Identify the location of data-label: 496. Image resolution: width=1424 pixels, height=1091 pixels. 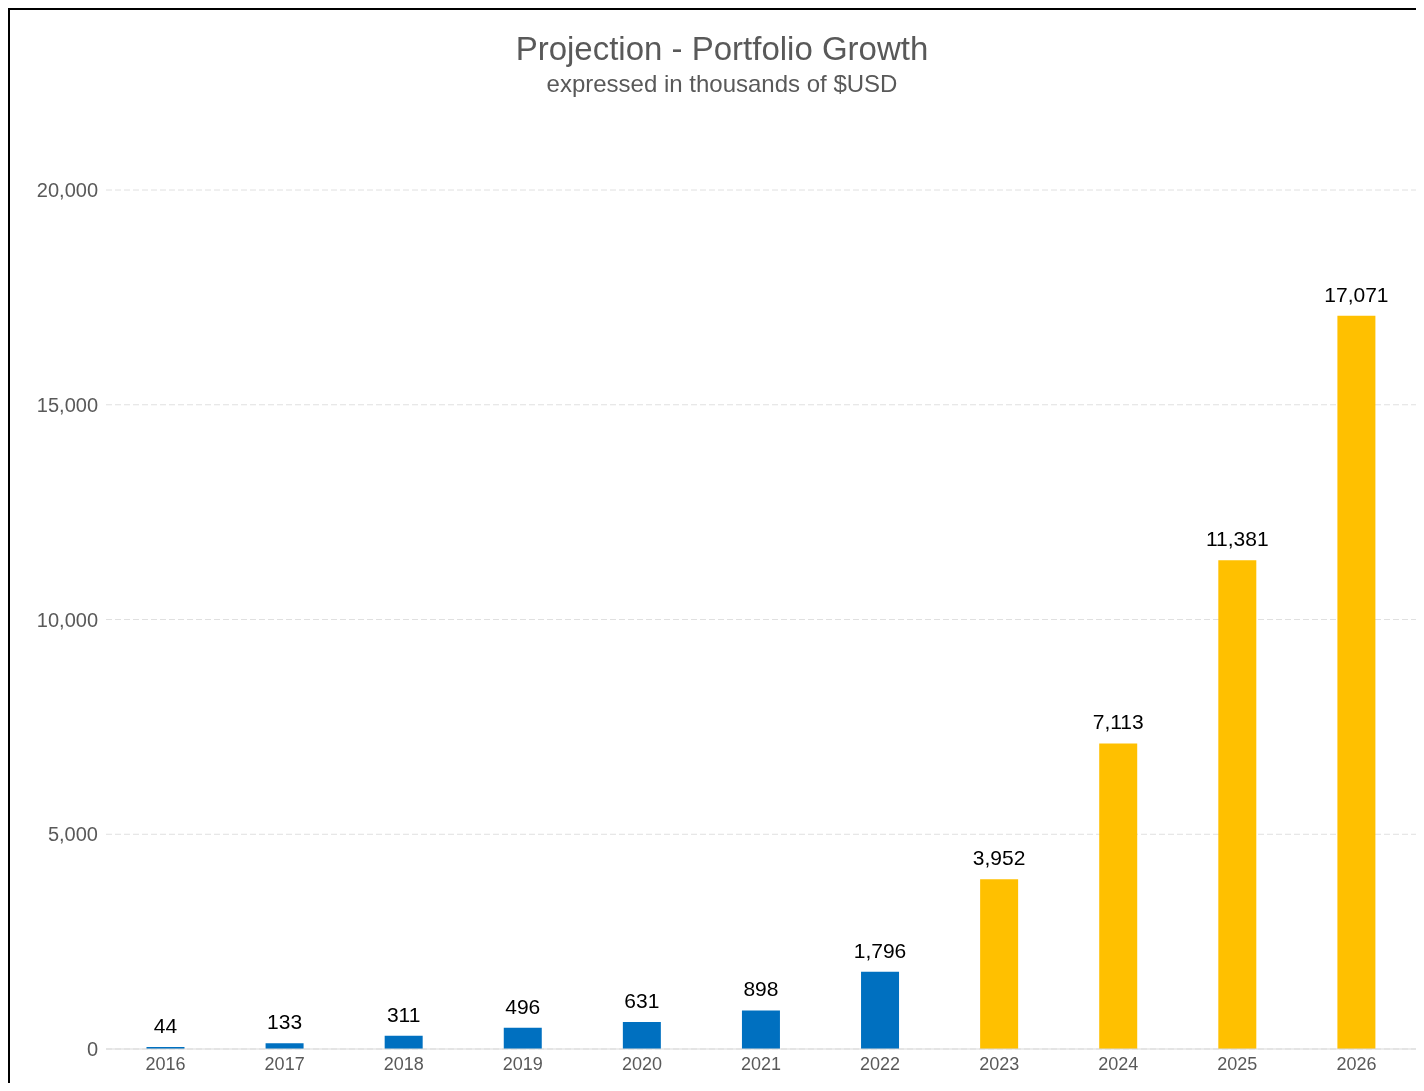
(523, 1006).